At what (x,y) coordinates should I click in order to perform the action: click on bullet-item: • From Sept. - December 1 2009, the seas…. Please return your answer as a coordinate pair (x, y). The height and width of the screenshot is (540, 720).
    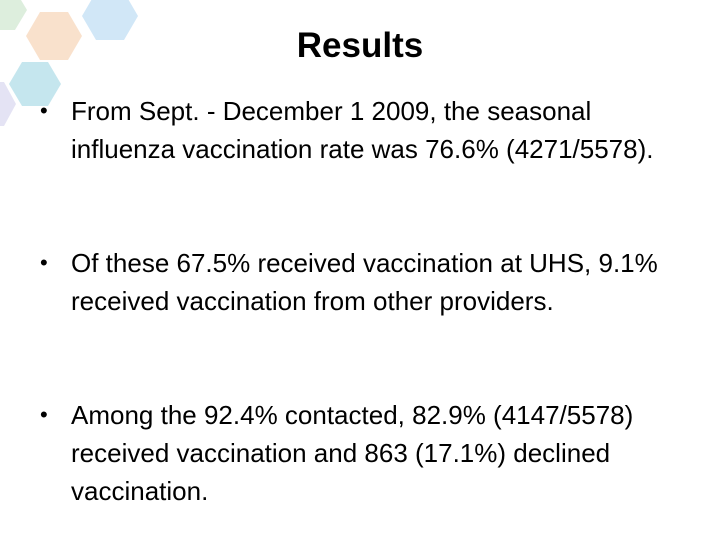
    Looking at the image, I should click on (360, 130).